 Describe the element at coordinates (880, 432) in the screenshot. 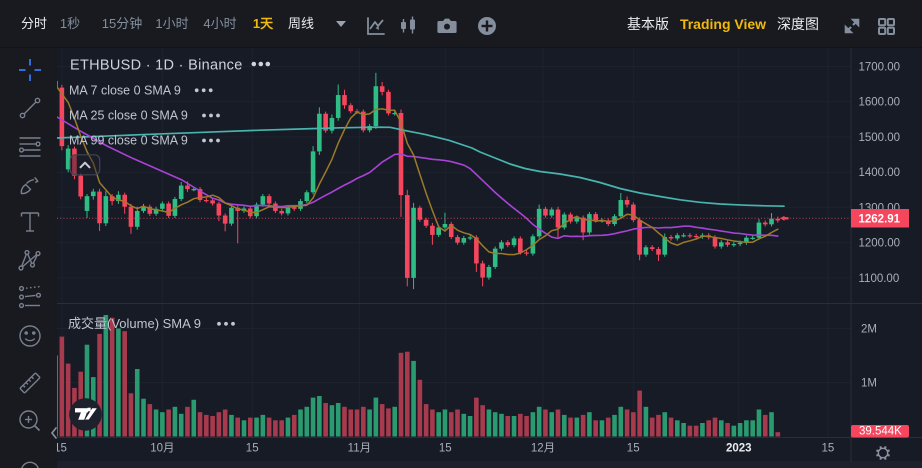

I see `svg-text: 39.544K` at that location.